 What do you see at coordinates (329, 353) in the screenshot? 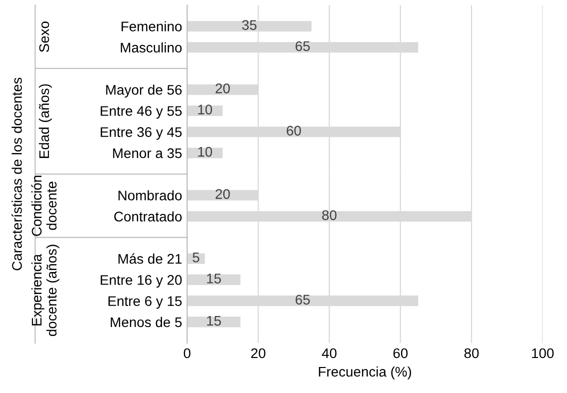
I see `x-tick-label: 40` at bounding box center [329, 353].